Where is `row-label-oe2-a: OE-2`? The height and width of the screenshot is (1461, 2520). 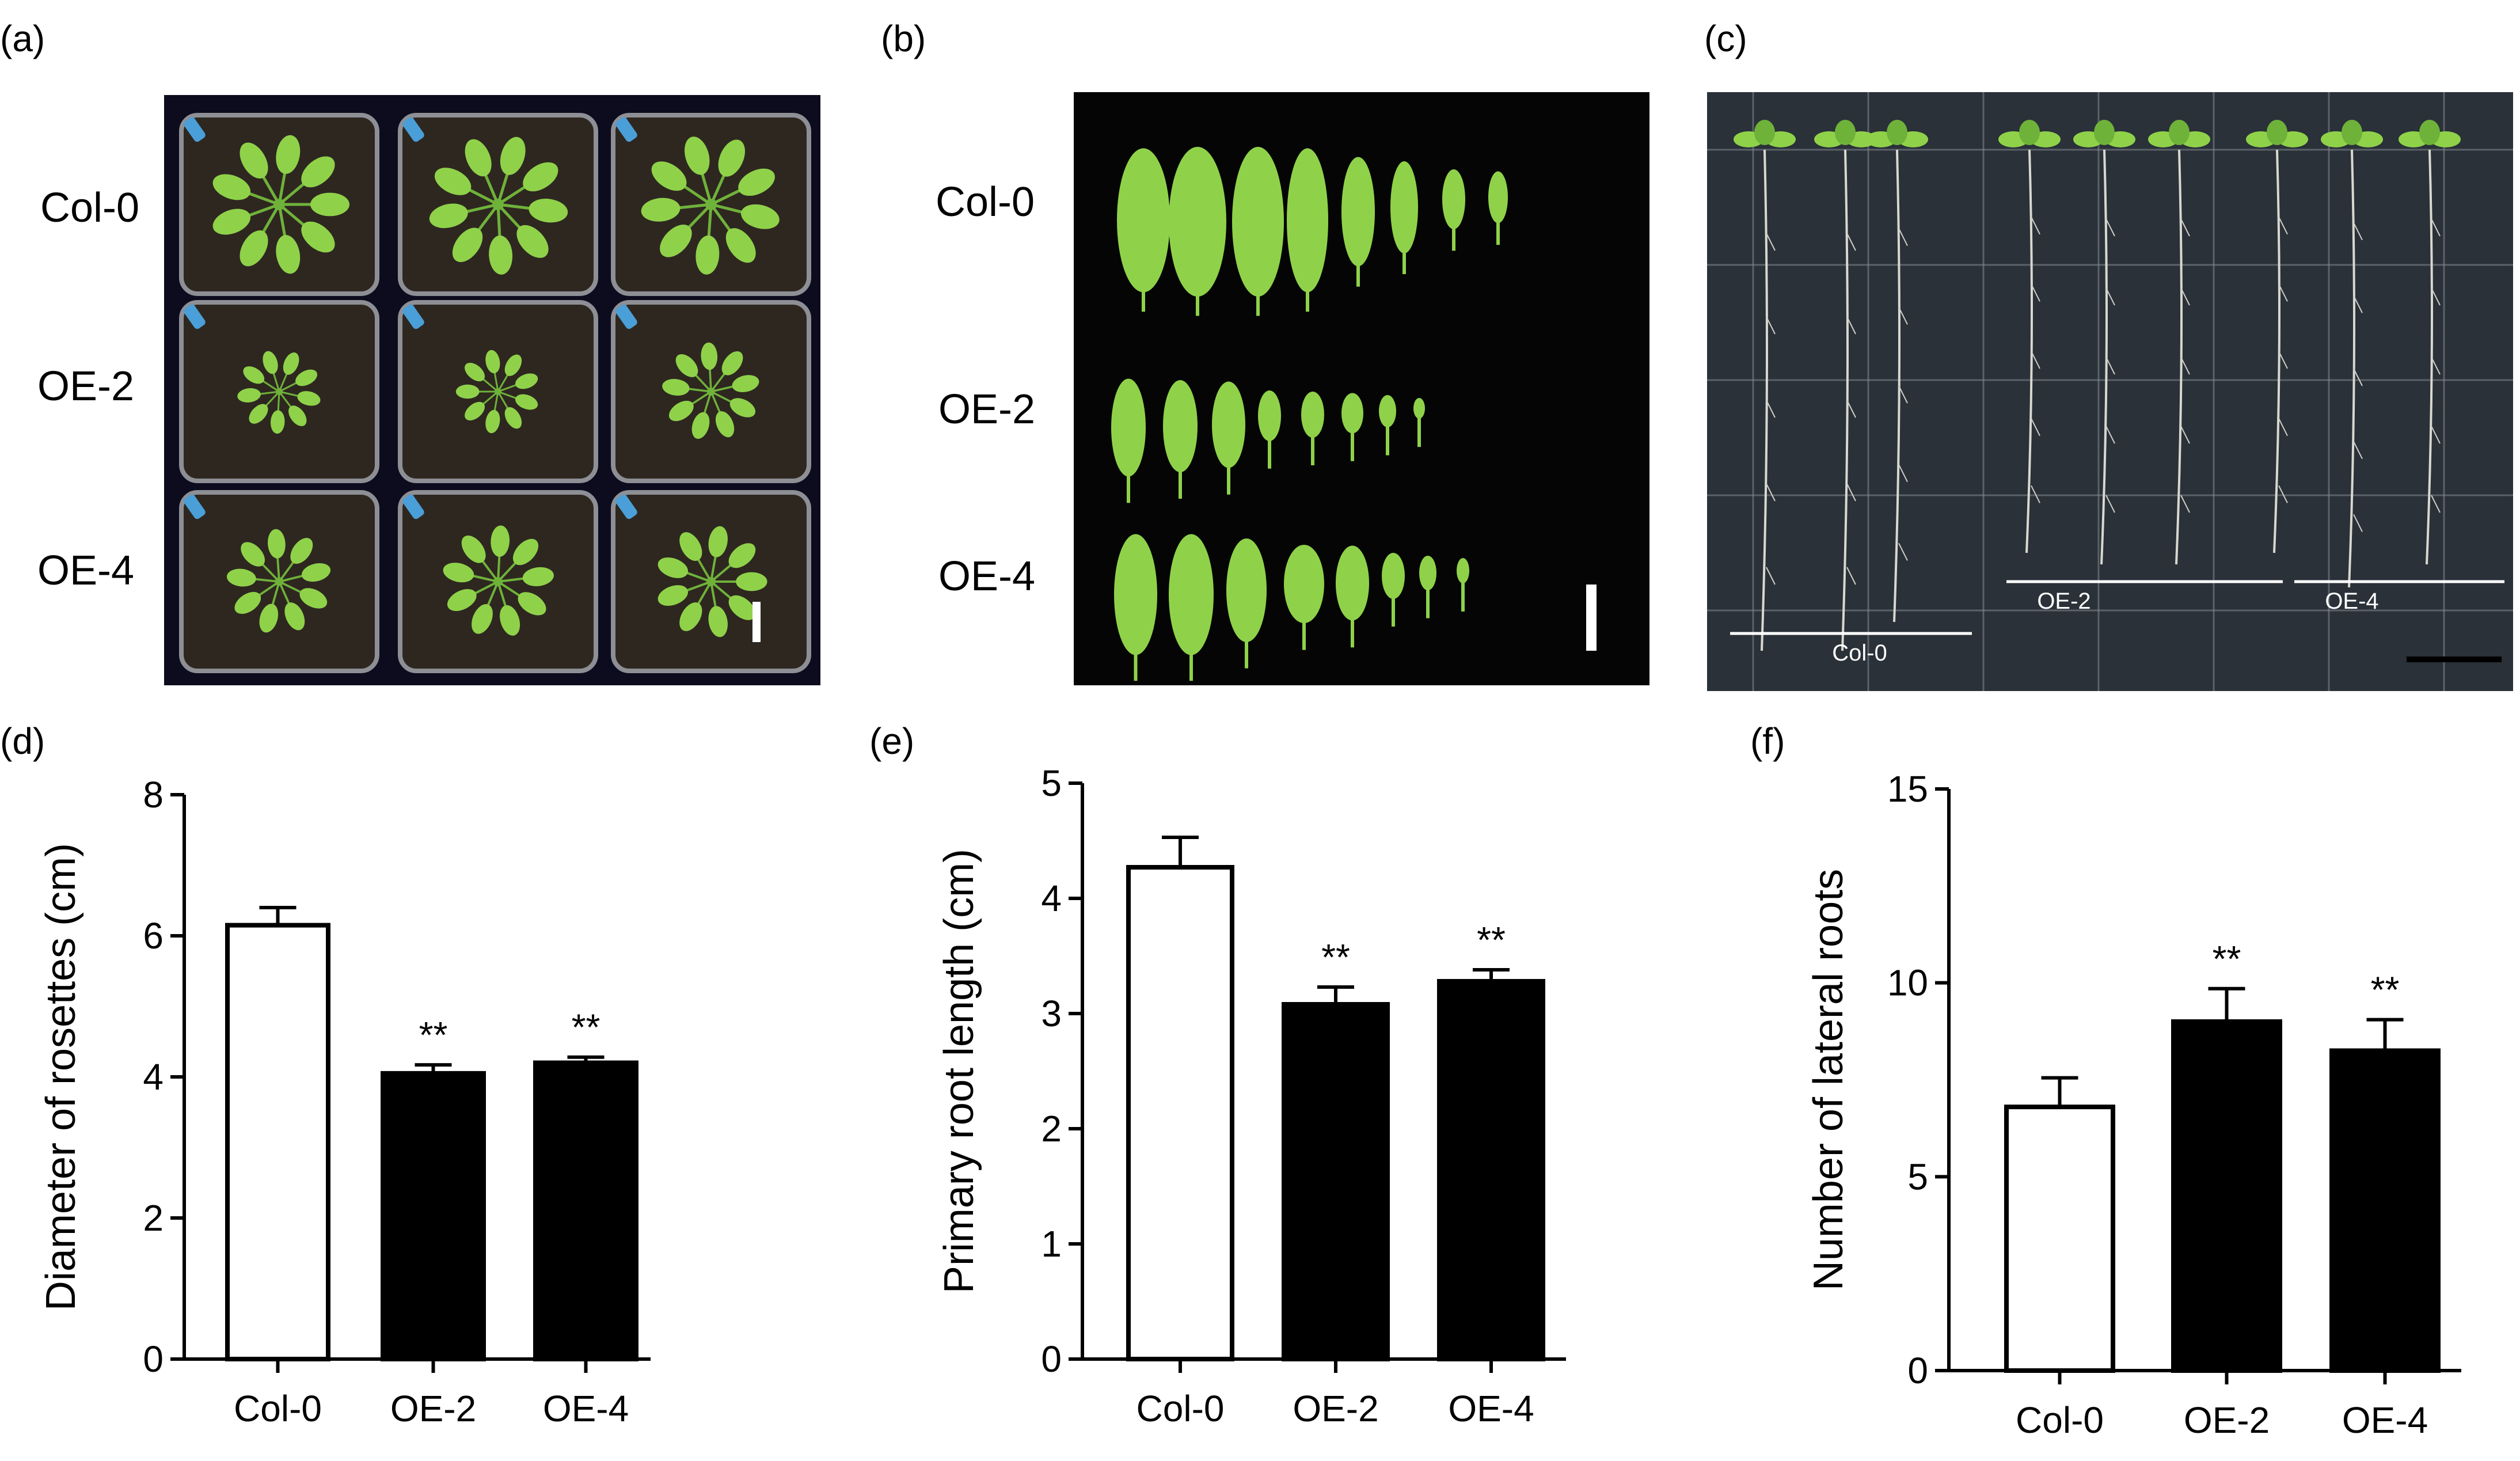
row-label-oe2-a: OE-2 is located at coordinates (86, 386).